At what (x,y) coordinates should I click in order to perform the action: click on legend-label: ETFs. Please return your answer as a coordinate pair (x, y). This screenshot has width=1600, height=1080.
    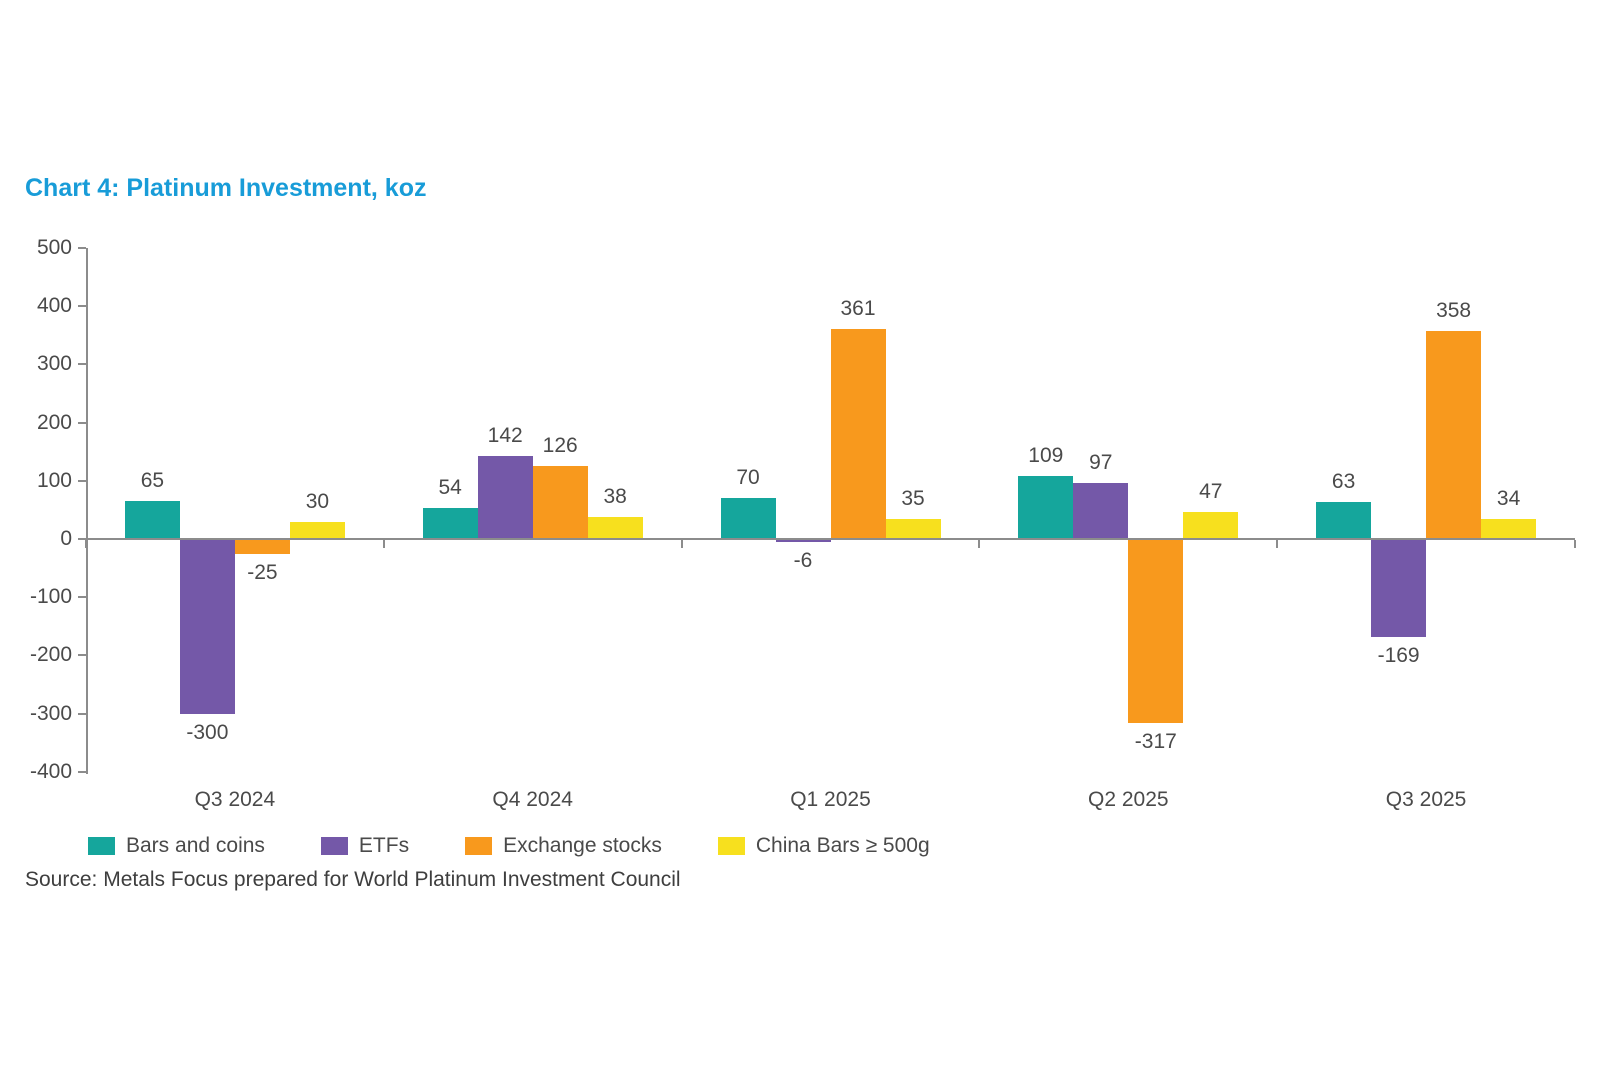
    Looking at the image, I should click on (384, 845).